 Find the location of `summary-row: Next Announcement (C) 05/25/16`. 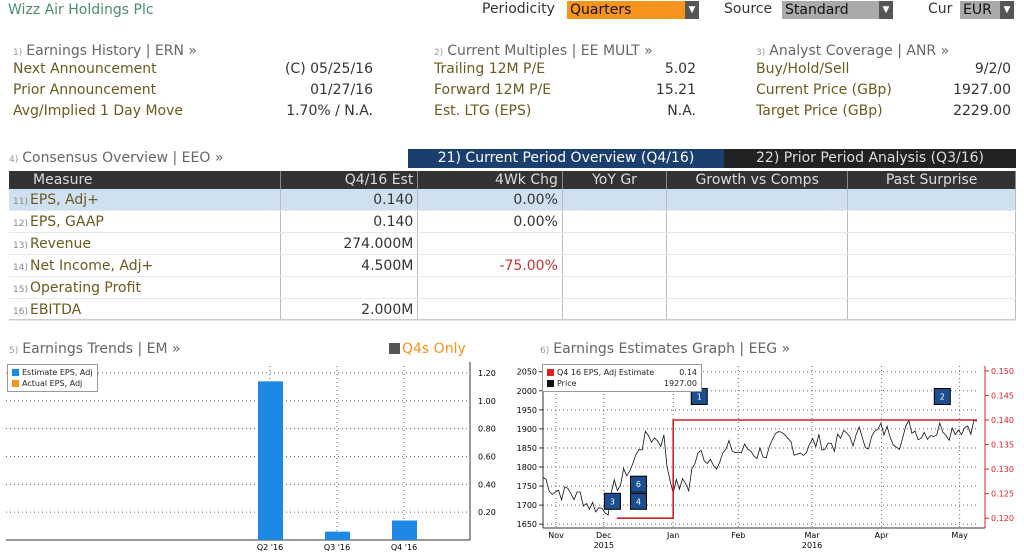

summary-row: Next Announcement (C) 05/25/16 is located at coordinates (193, 69).